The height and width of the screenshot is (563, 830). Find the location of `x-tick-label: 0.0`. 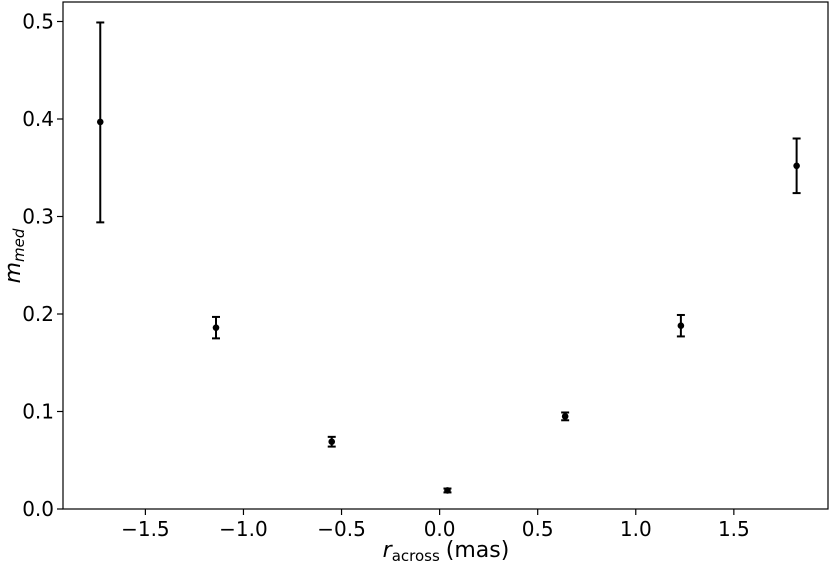

x-tick-label: 0.0 is located at coordinates (440, 529).